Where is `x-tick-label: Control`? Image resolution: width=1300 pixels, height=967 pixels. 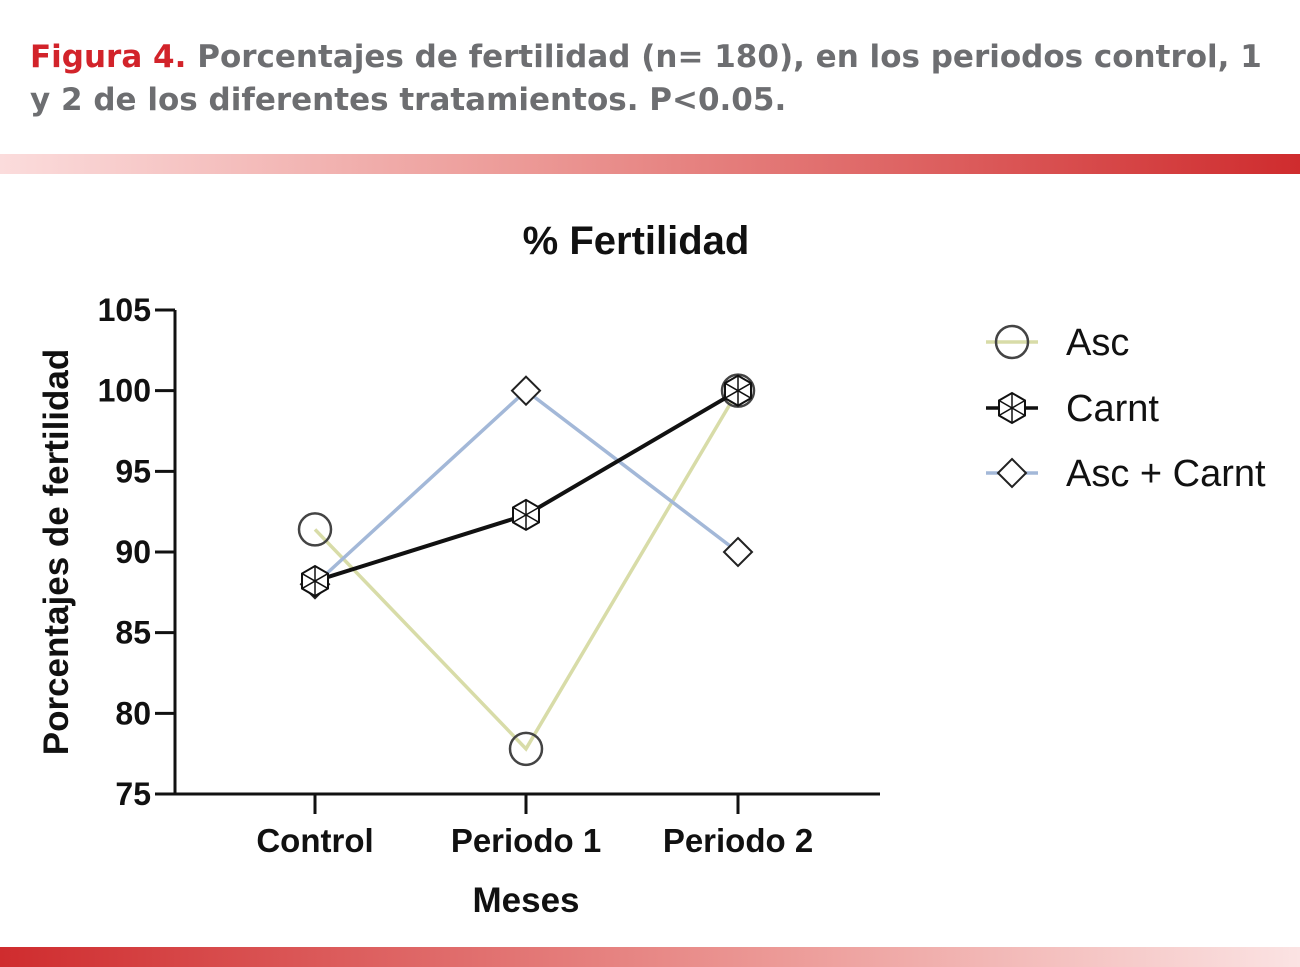
x-tick-label: Control is located at coordinates (314, 840).